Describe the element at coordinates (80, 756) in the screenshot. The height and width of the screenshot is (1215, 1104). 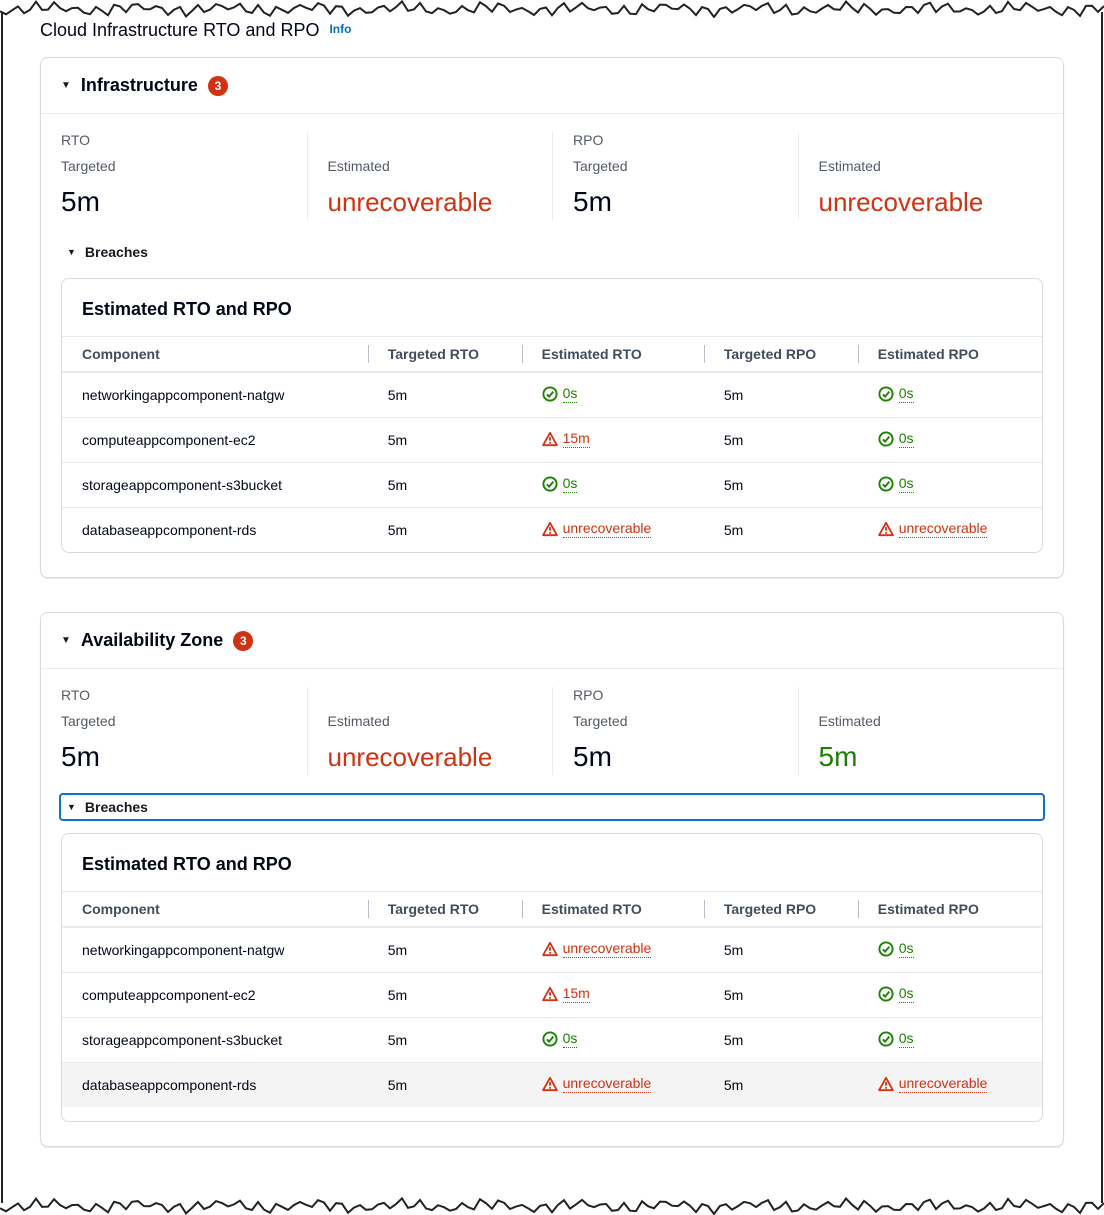
I see `rto-targeted-value: 5m` at that location.